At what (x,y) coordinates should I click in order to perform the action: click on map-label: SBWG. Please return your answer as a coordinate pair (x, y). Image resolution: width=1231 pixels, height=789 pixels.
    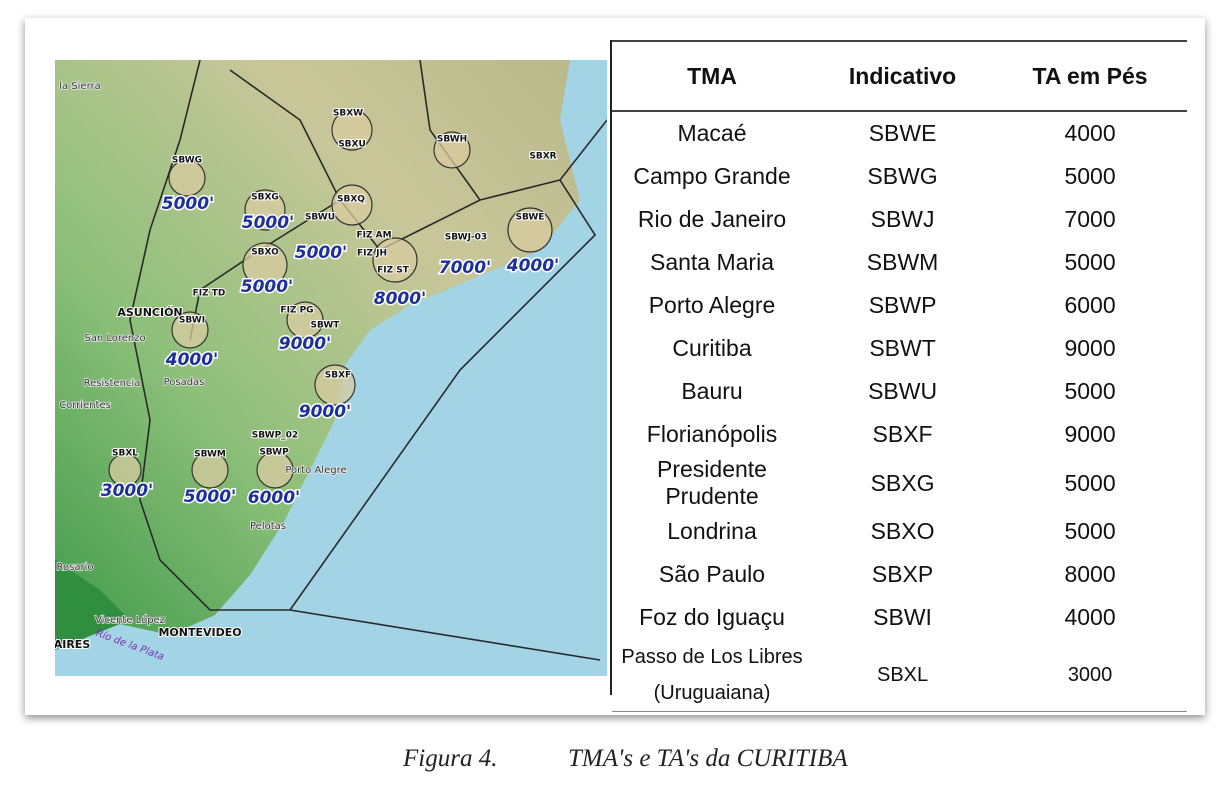
    Looking at the image, I should click on (187, 161).